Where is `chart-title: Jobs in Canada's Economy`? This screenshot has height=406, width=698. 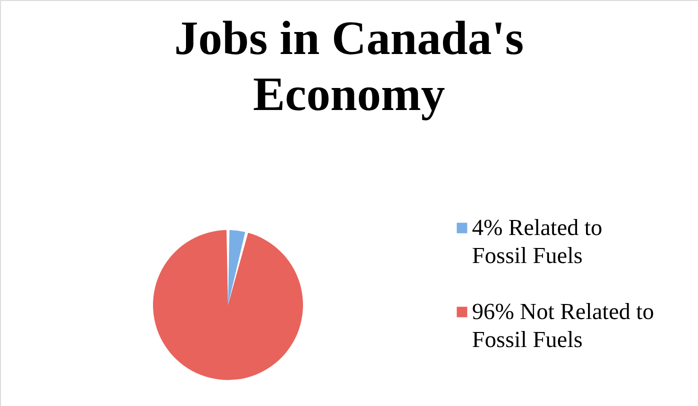
chart-title: Jobs in Canada's Economy is located at coordinates (349, 66).